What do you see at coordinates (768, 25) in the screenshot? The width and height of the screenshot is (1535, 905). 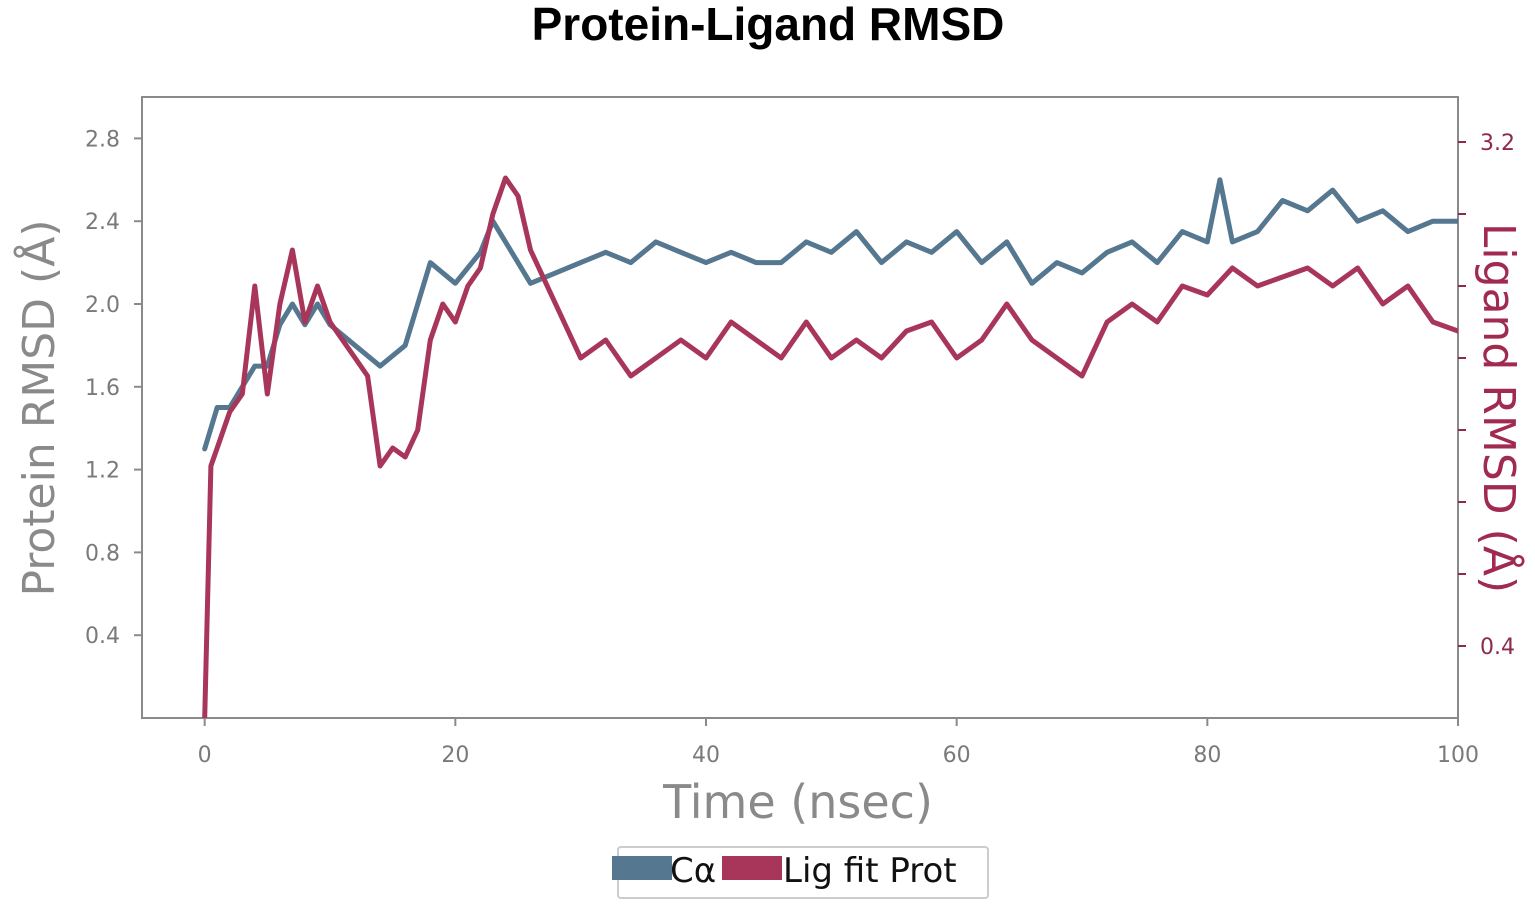 I see `chart-title: Protein-Ligand RMSD` at bounding box center [768, 25].